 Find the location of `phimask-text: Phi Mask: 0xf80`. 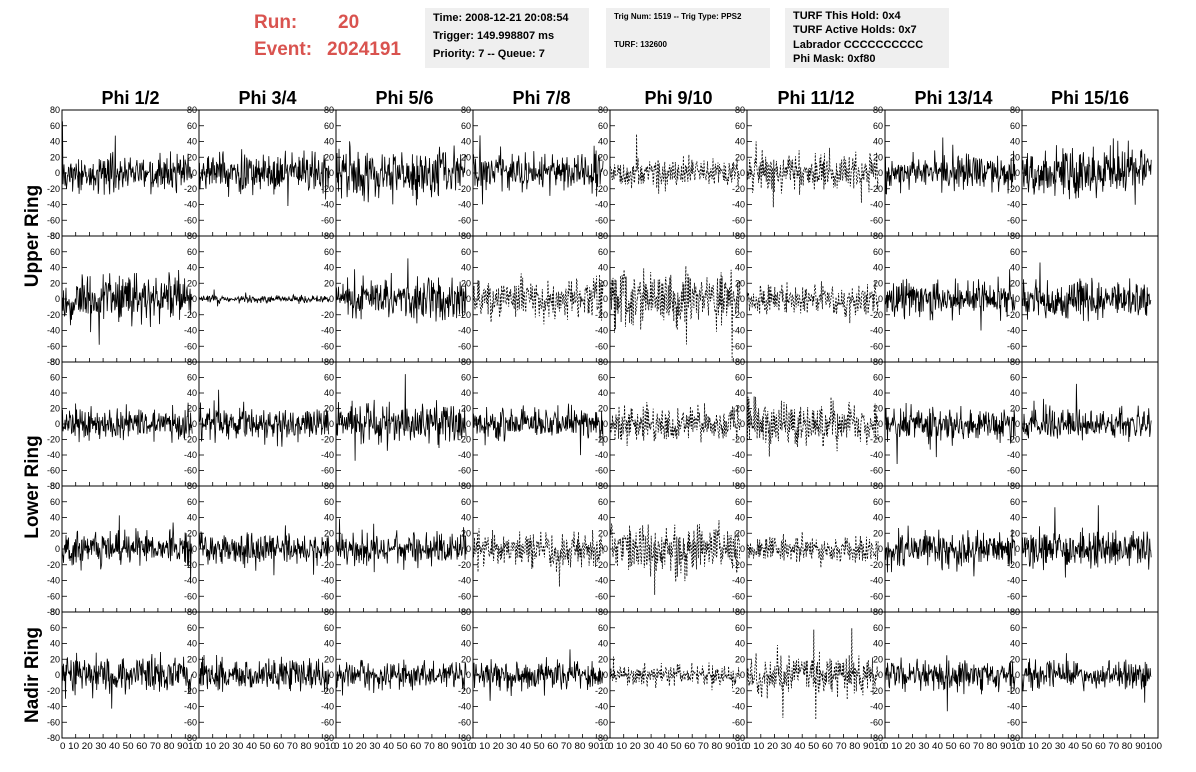

phimask-text: Phi Mask: 0xf80 is located at coordinates (834, 59).